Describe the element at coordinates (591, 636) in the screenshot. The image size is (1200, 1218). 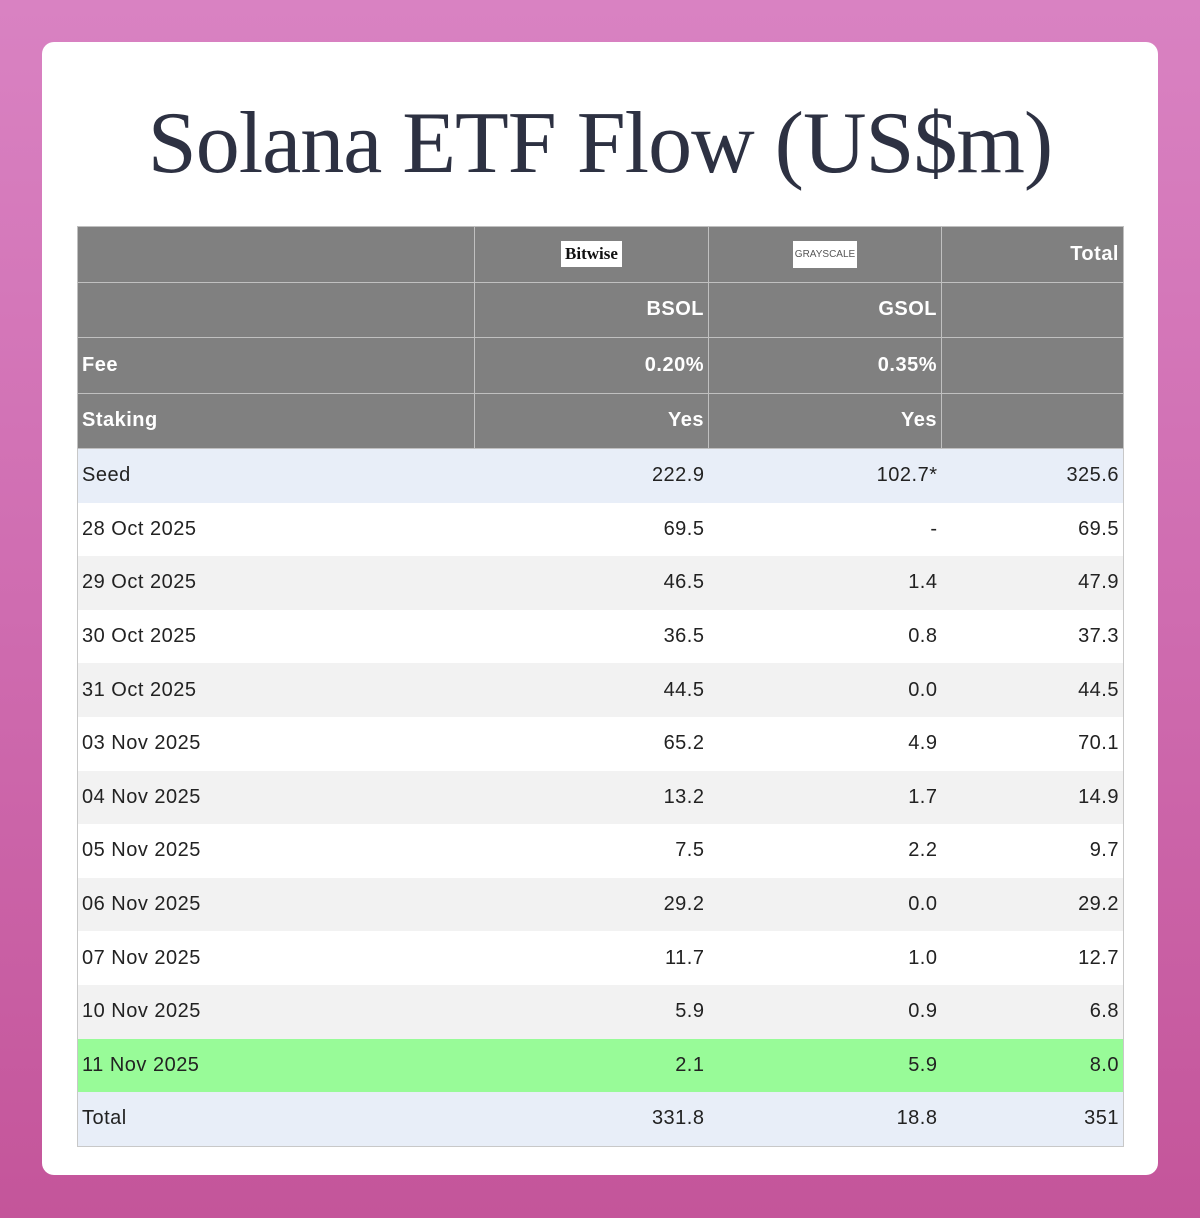
I see `cell-bsol: 36.5` at that location.